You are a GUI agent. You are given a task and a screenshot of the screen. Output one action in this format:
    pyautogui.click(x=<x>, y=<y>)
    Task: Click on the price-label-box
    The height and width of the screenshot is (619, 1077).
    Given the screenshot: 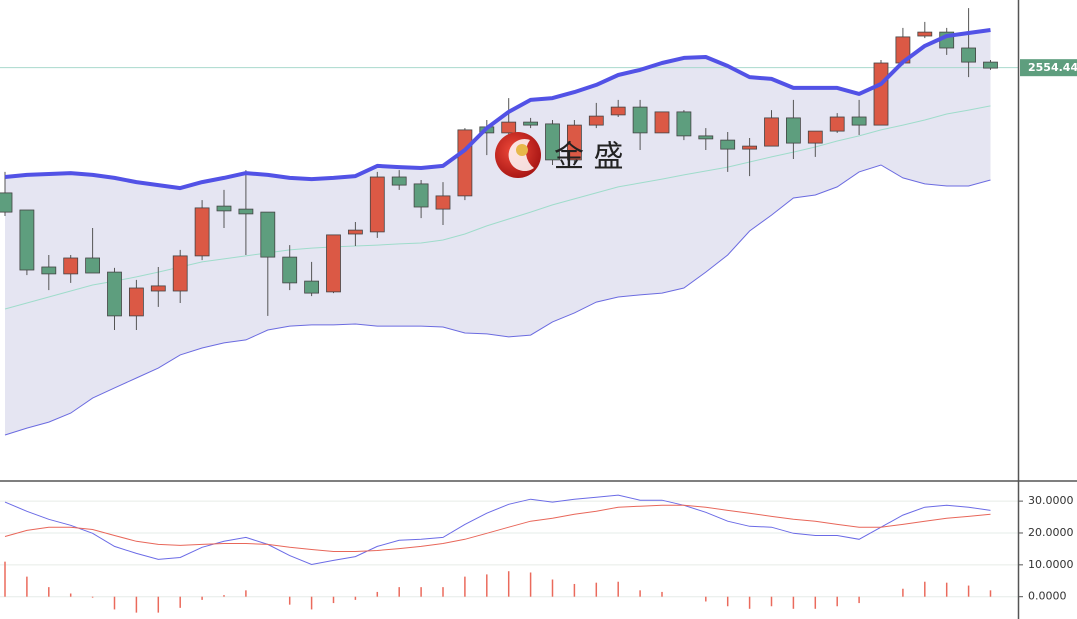 What is the action you would take?
    pyautogui.click(x=1048, y=68)
    